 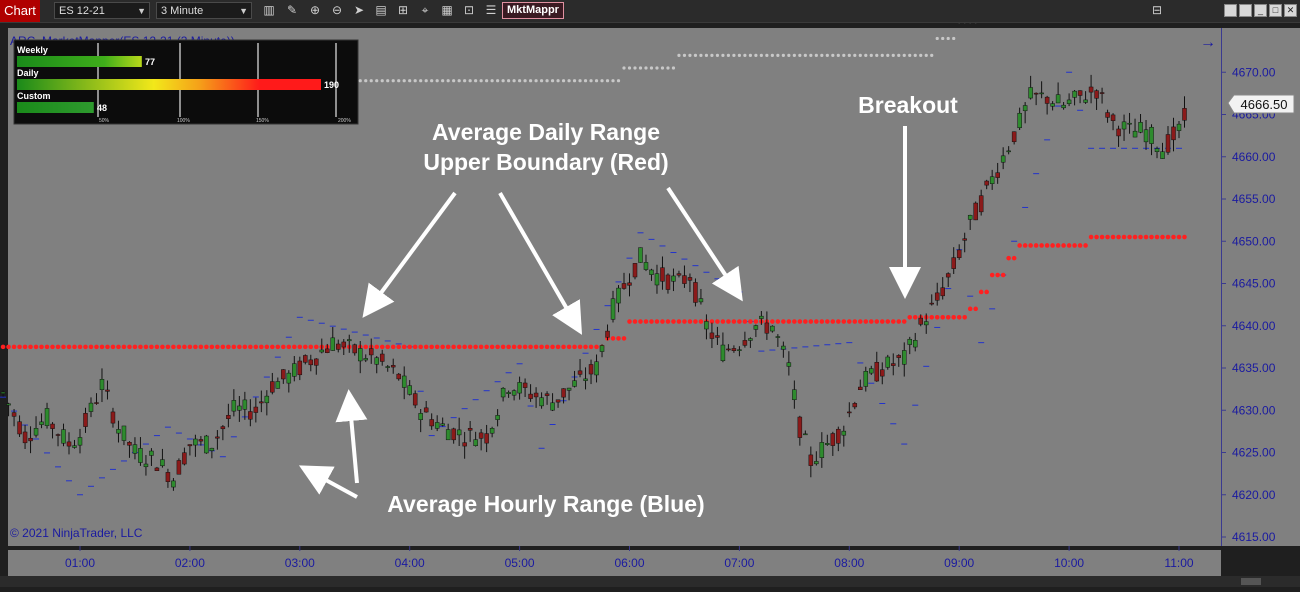 I want to click on minimize-icon, so click(x=1245, y=10).